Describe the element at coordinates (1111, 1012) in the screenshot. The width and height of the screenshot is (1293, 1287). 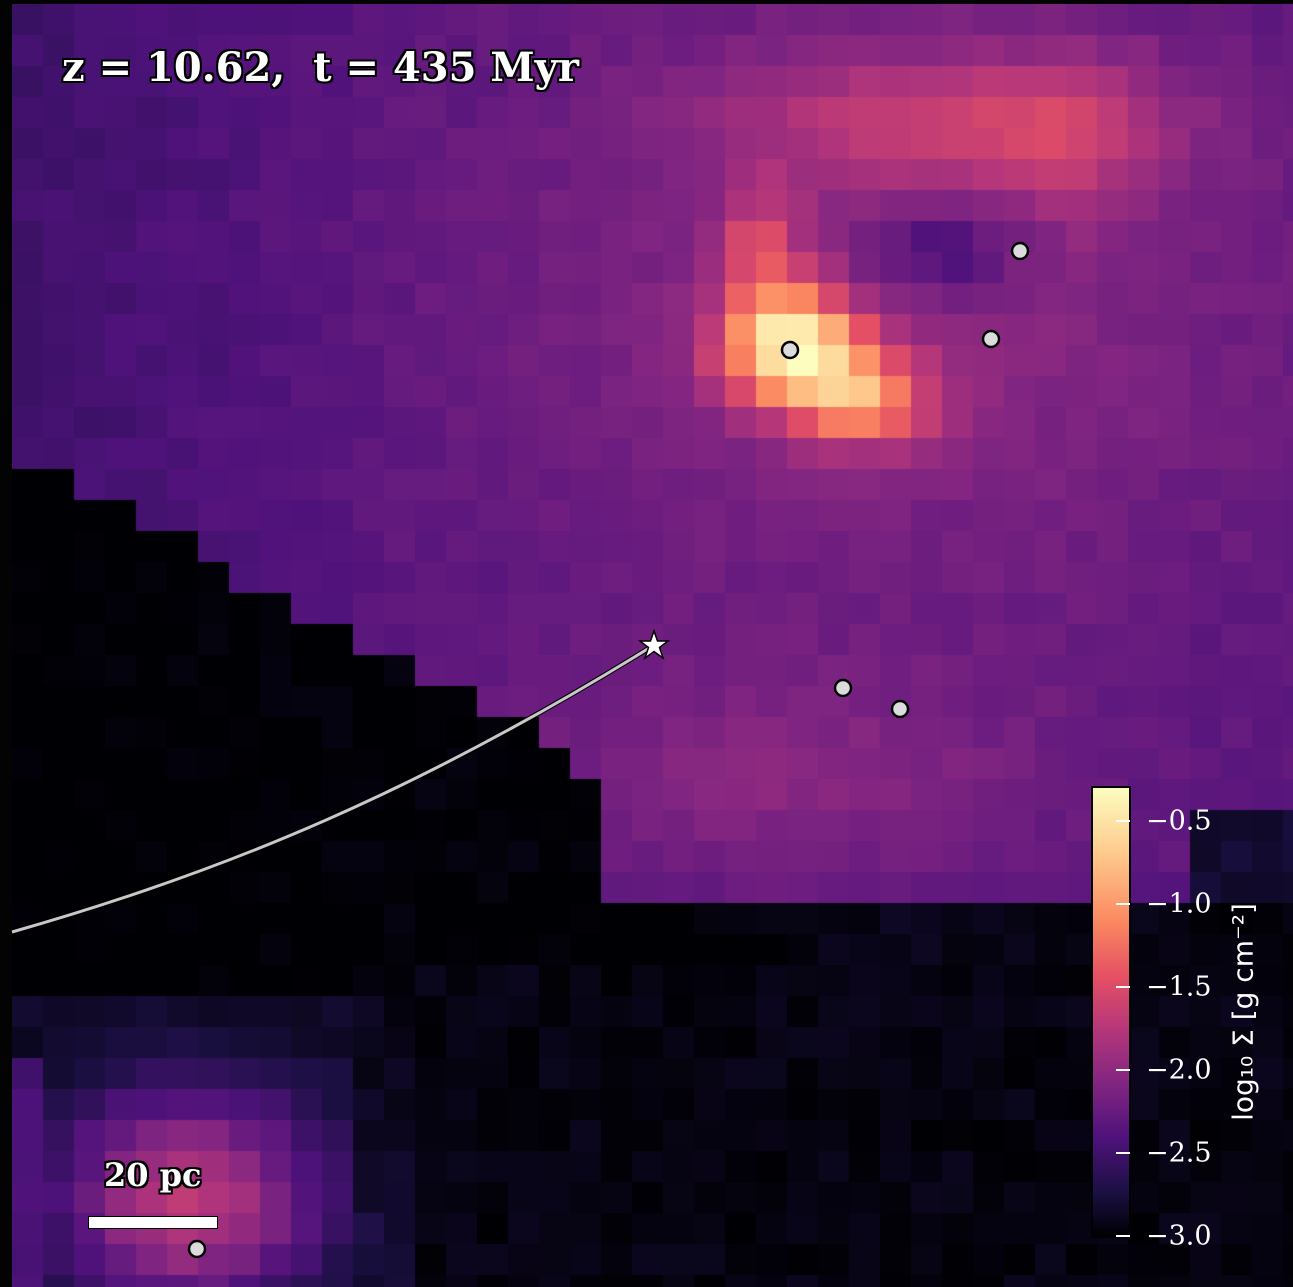
I see `colorbar` at that location.